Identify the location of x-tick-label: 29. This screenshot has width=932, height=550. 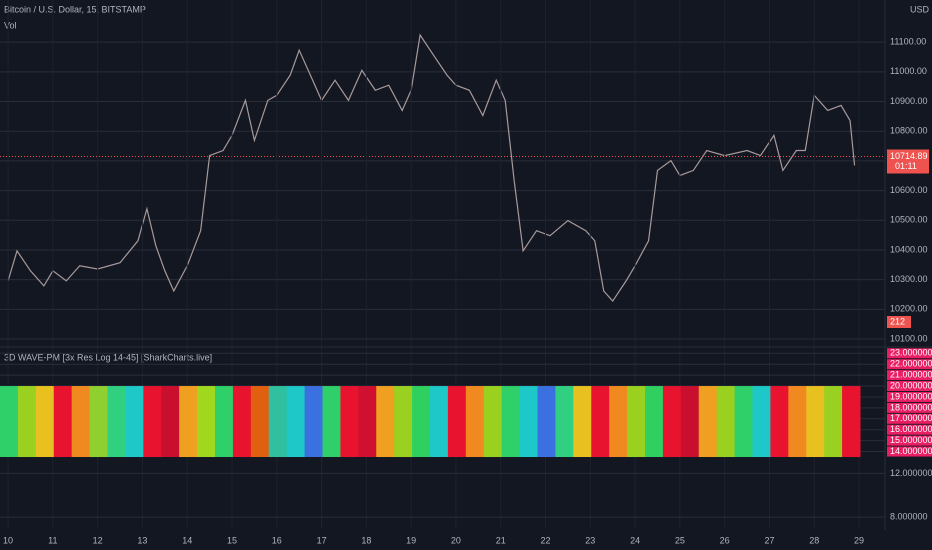
(859, 540).